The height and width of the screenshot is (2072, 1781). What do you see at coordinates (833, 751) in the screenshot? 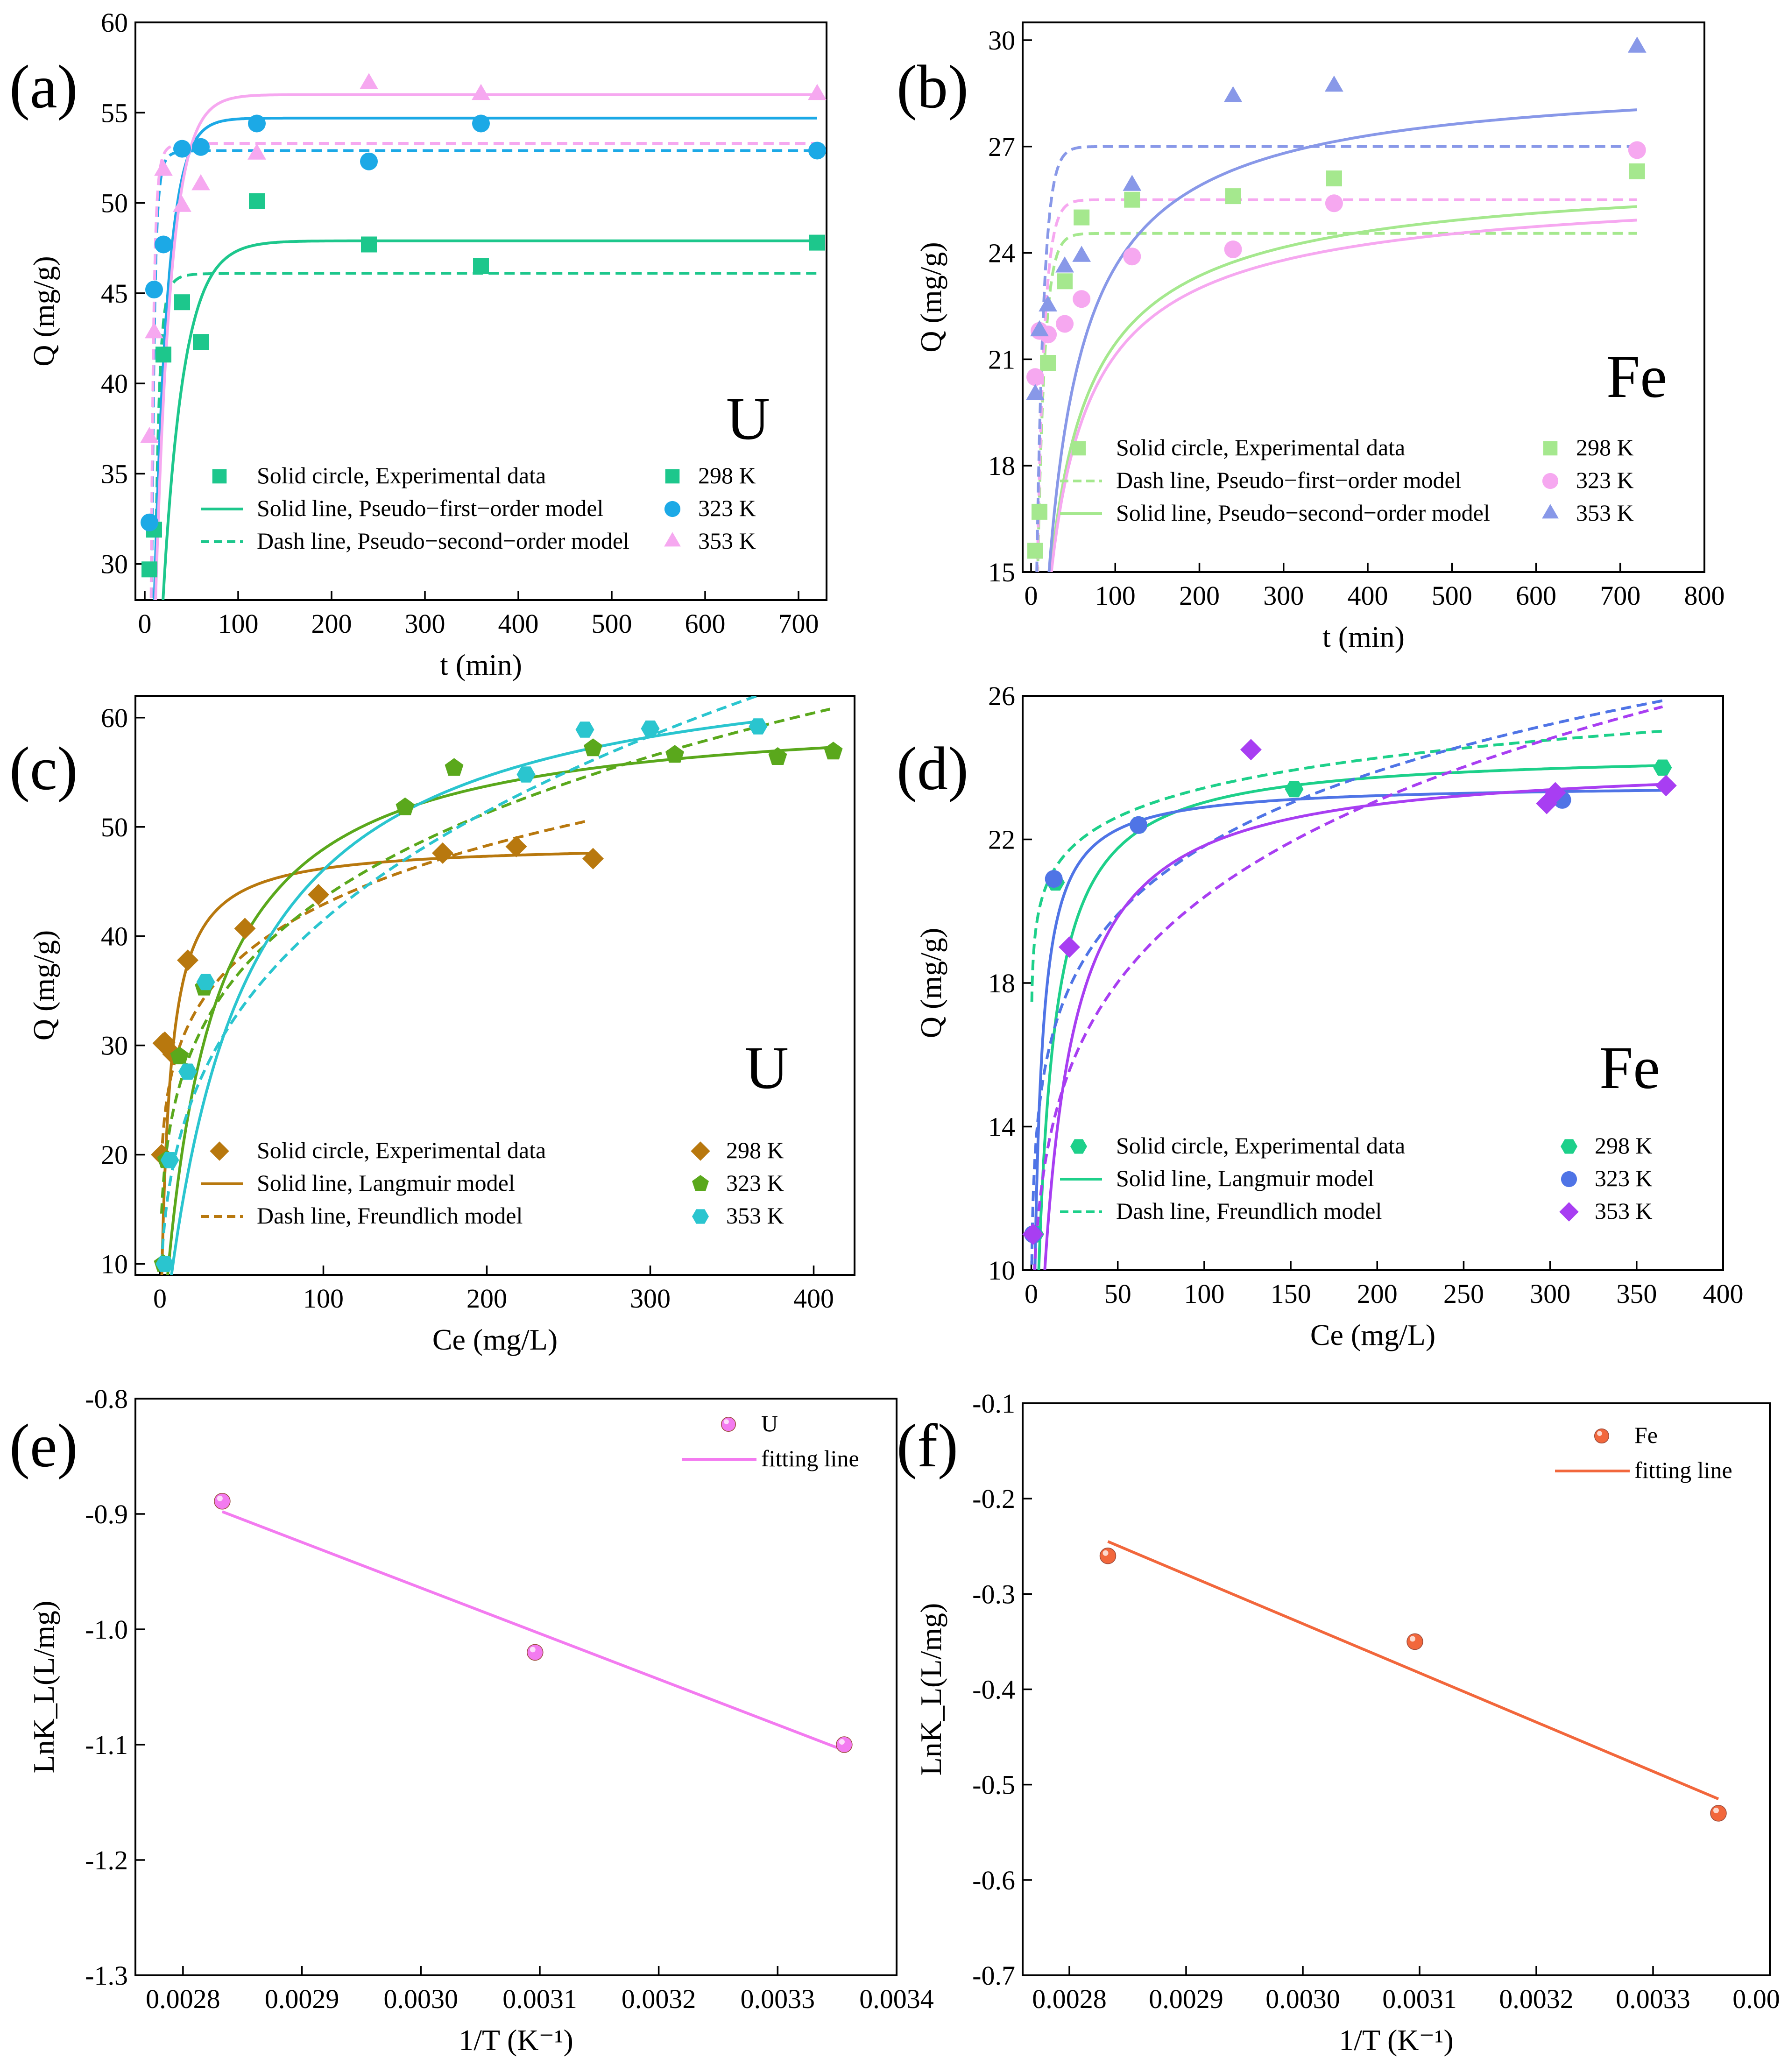
I see `data-point-c-1-9-shape` at bounding box center [833, 751].